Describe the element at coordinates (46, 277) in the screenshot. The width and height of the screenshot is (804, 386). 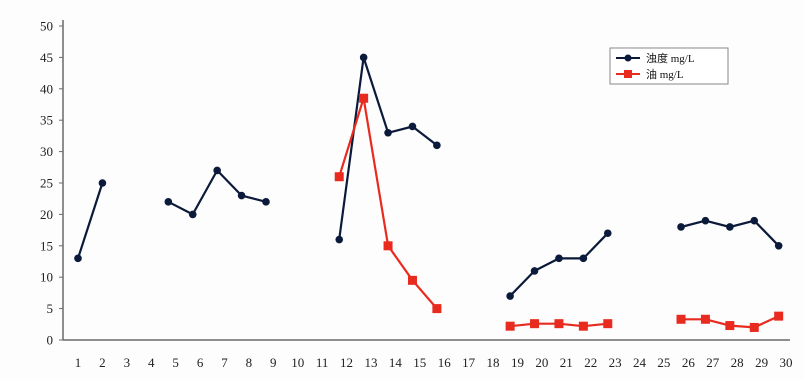
I see `y-tick-label: 10` at that location.